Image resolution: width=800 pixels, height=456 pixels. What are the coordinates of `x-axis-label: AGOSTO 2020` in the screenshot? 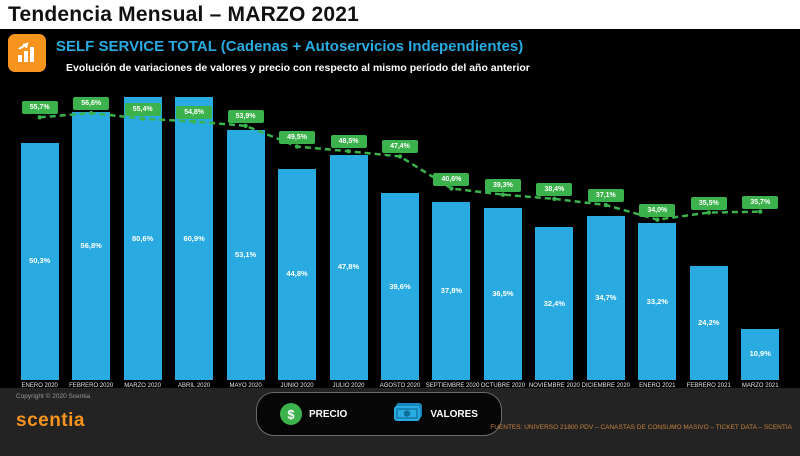 It's located at (400, 386).